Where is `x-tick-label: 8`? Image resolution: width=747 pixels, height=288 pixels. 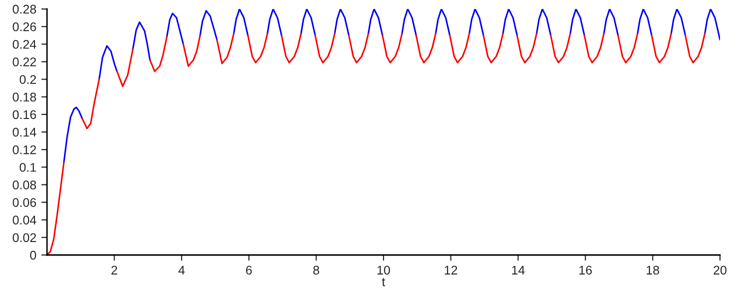 x-tick-label: 8 is located at coordinates (316, 270).